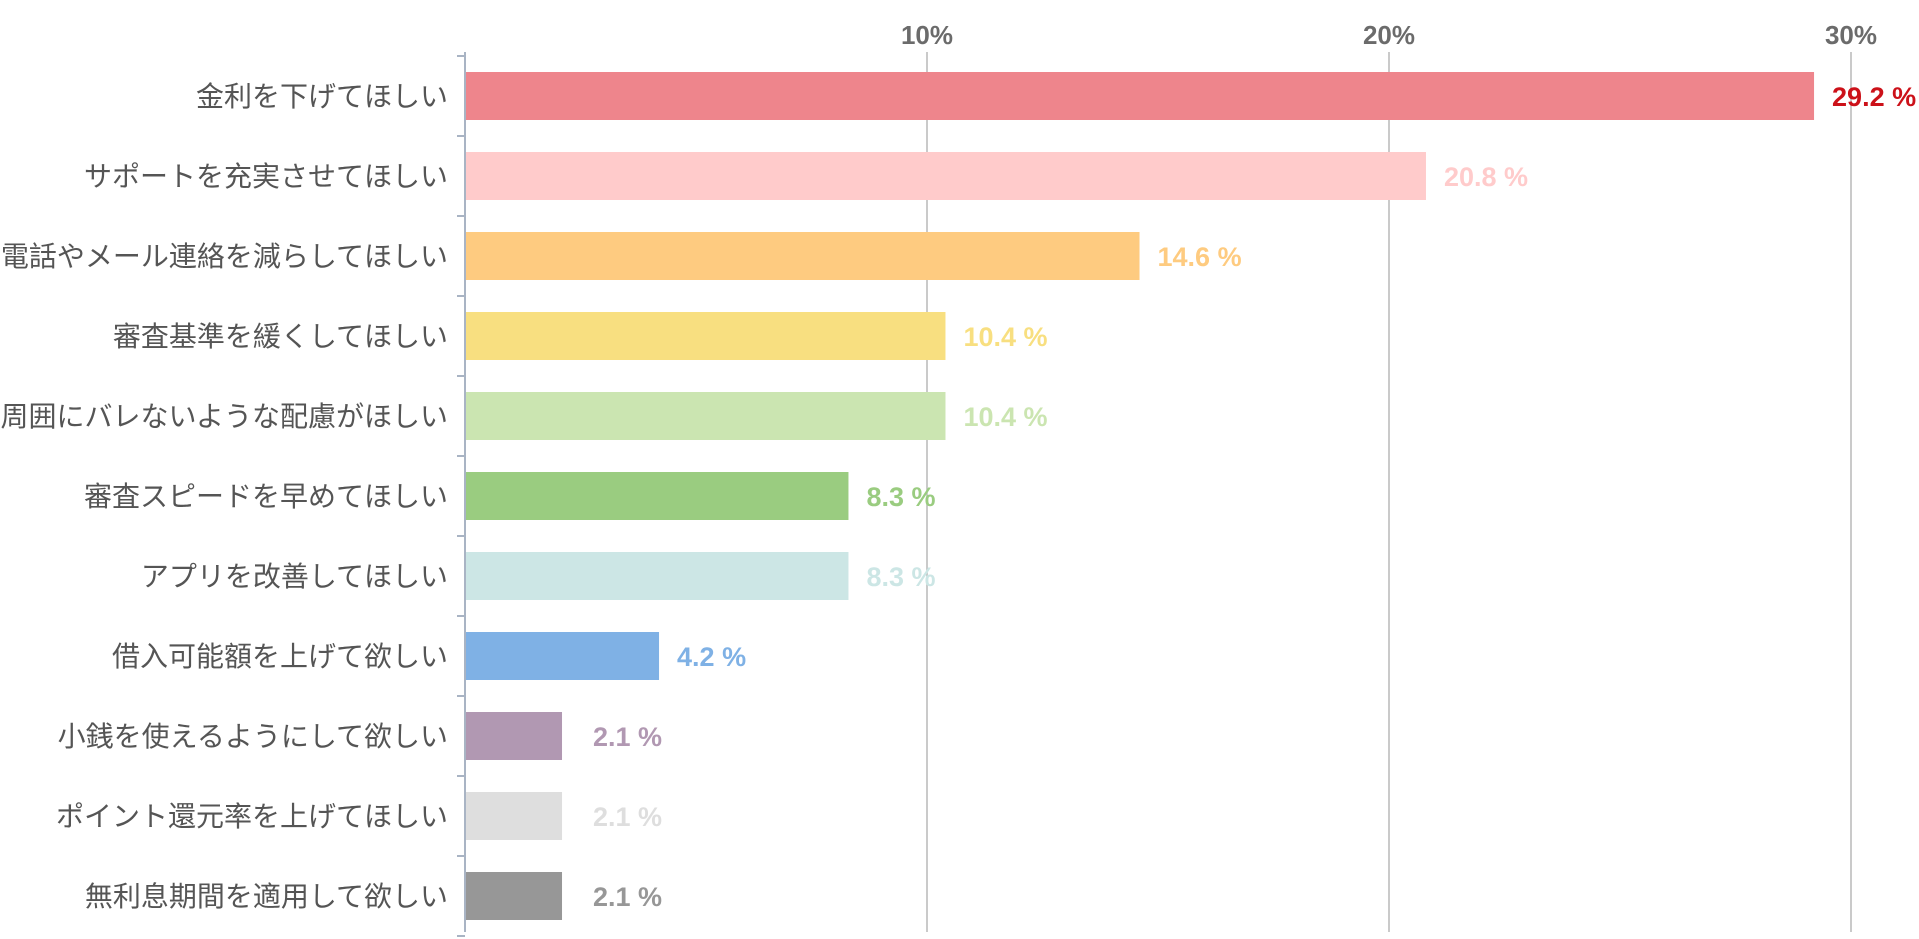 This screenshot has width=1919, height=939. What do you see at coordinates (711, 657) in the screenshot?
I see `data-label: 4.2 %` at bounding box center [711, 657].